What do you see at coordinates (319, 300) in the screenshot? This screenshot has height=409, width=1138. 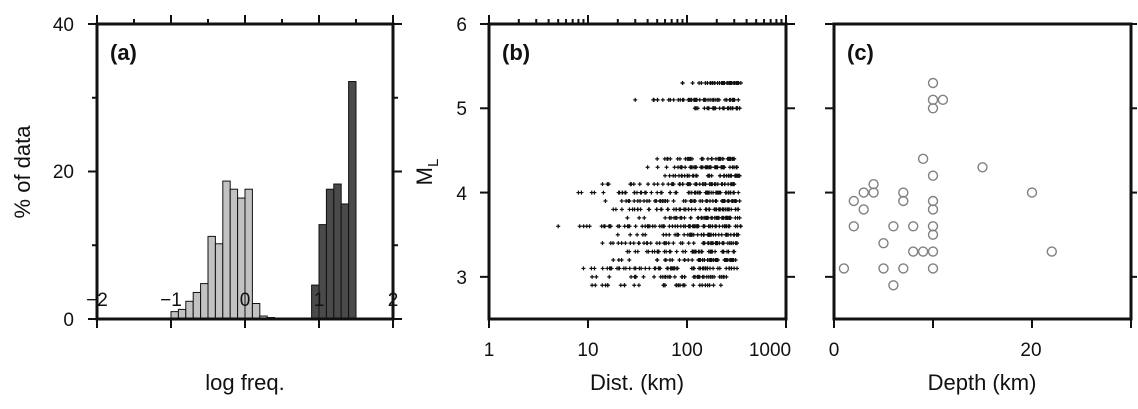 I see `x-tick-label-a-3: 1` at bounding box center [319, 300].